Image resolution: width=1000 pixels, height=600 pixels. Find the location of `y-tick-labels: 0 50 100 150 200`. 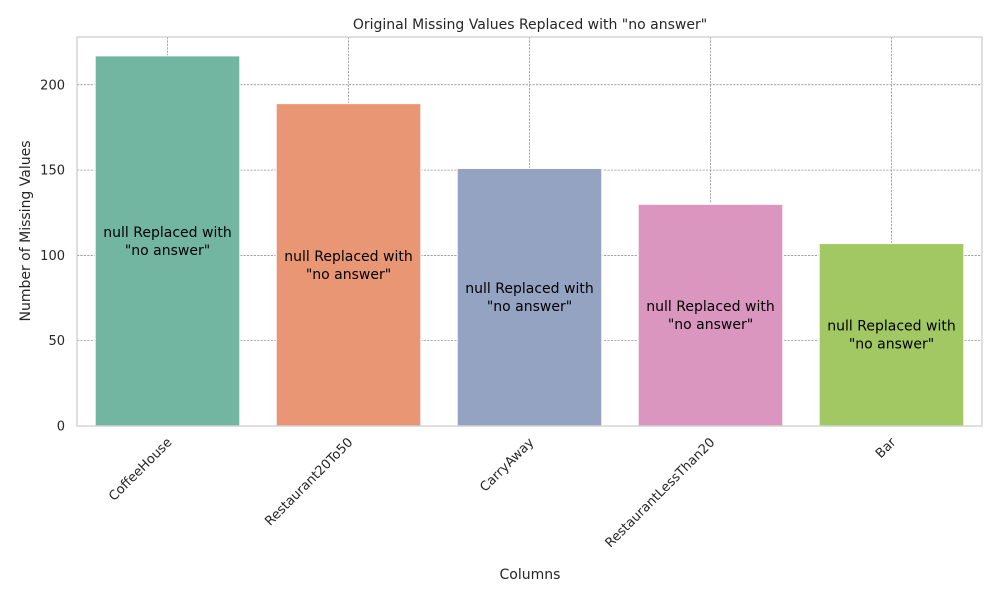

y-tick-labels: 0 50 100 150 200 is located at coordinates (52, 256).